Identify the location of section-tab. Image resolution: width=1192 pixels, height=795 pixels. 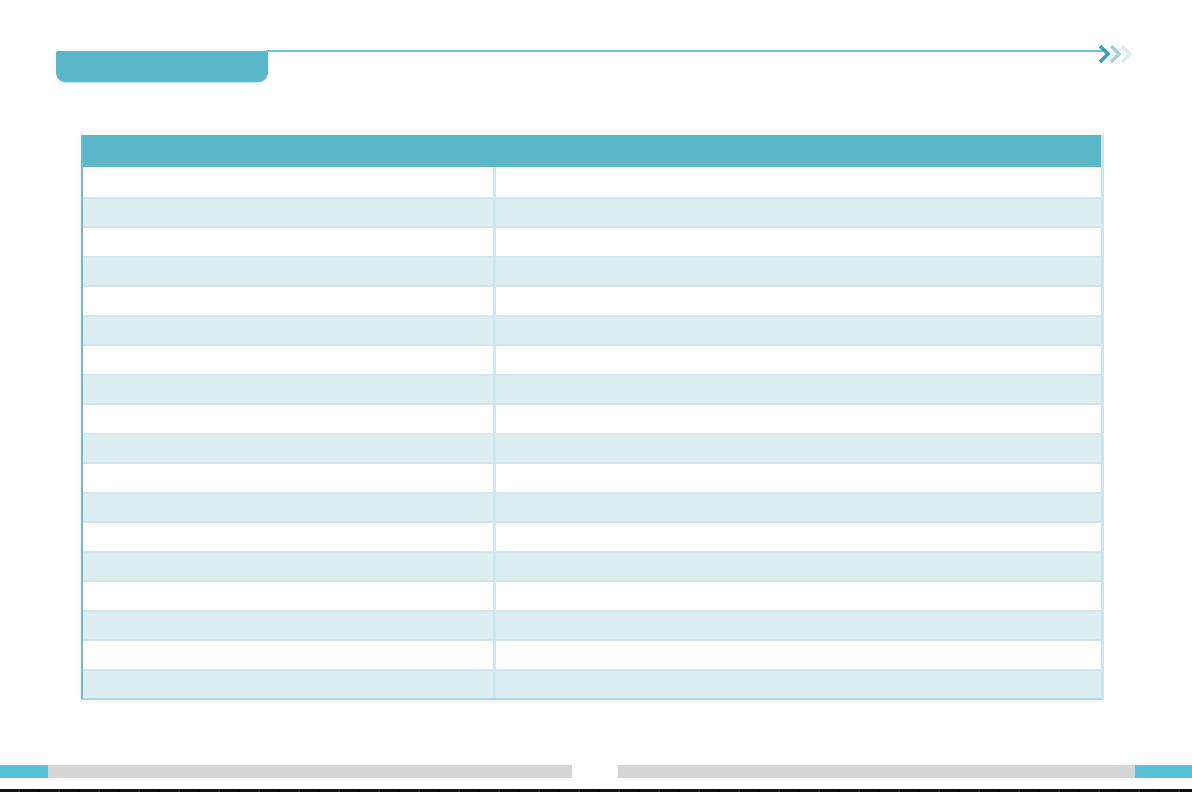
(162, 66).